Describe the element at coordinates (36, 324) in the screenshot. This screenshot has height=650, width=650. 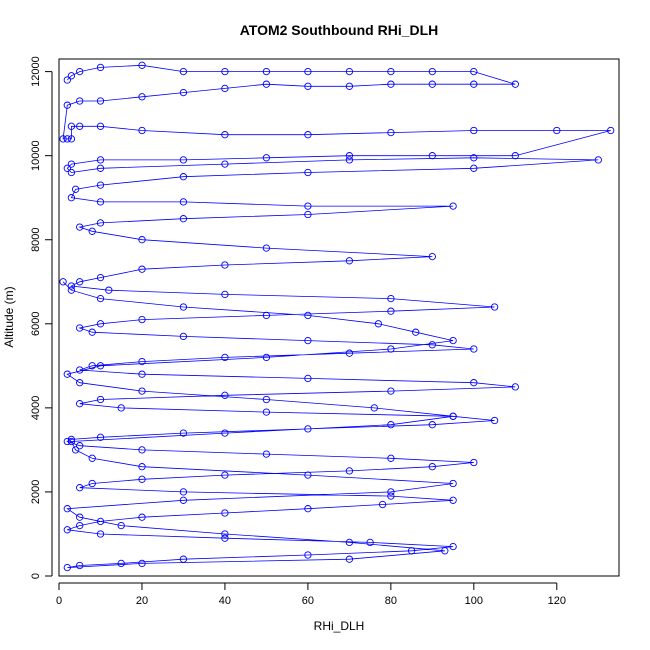
I see `y-tick-label: 6000` at that location.